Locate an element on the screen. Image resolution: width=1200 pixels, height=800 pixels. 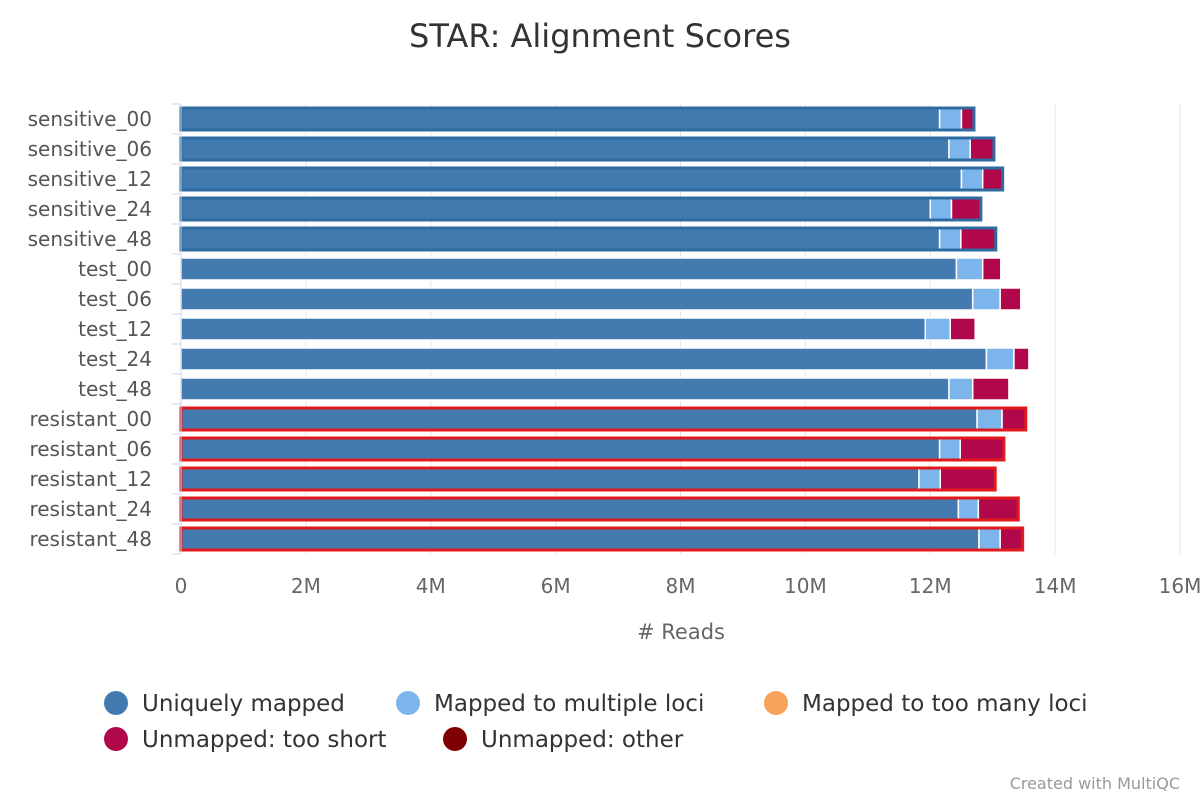
legend-item: Mapped to too many loci is located at coordinates (945, 704).